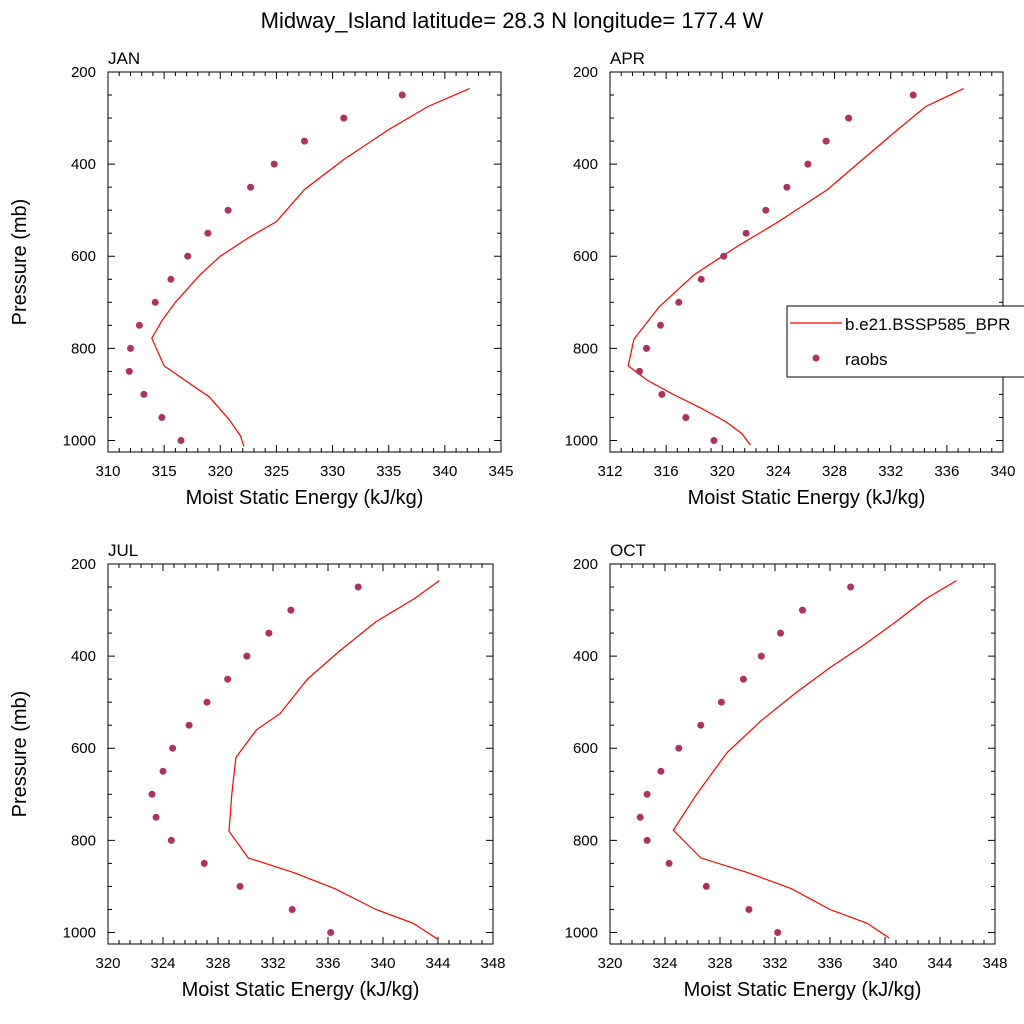 Image resolution: width=1024 pixels, height=1024 pixels. I want to click on x-tick-label: 315, so click(164, 471).